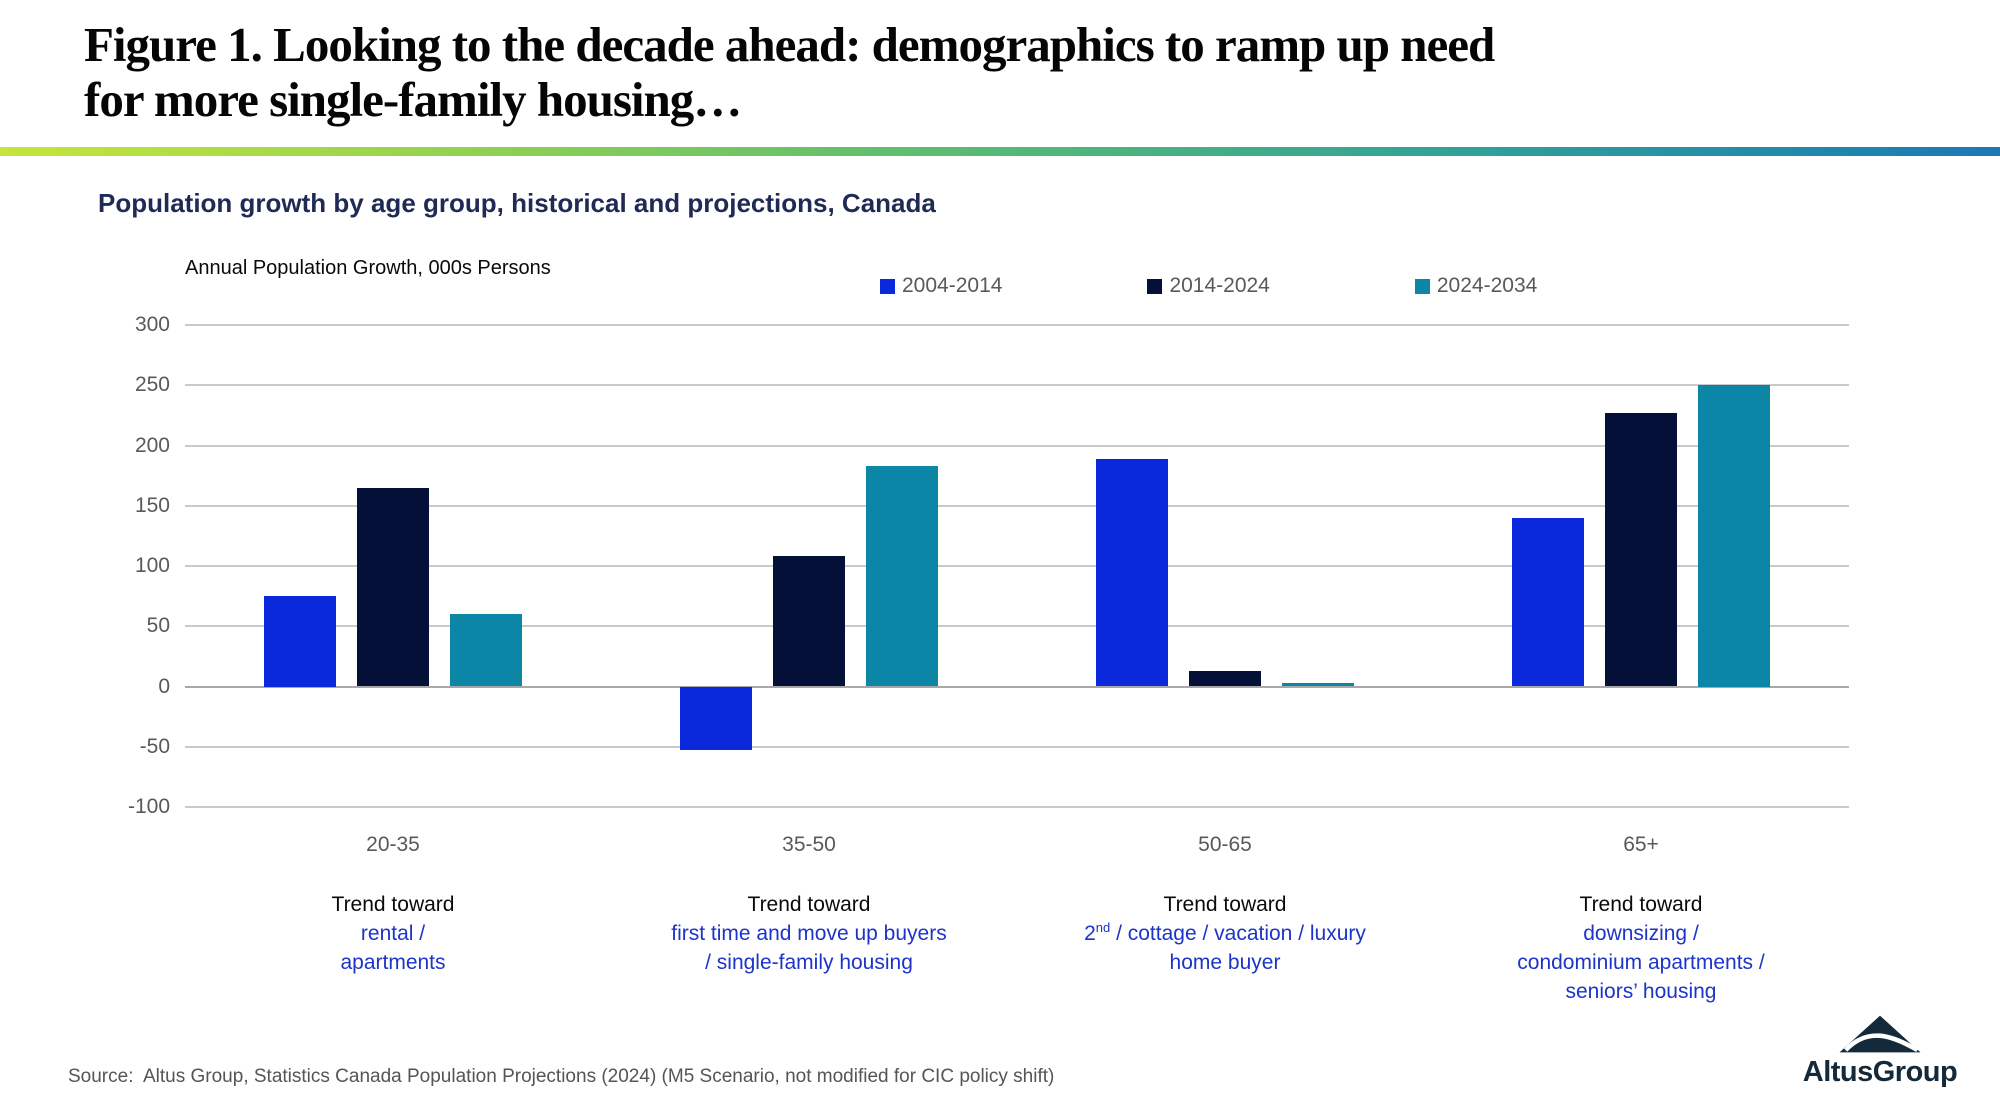 The width and height of the screenshot is (2000, 1118). I want to click on legend-label: 2014-2024, so click(1219, 285).